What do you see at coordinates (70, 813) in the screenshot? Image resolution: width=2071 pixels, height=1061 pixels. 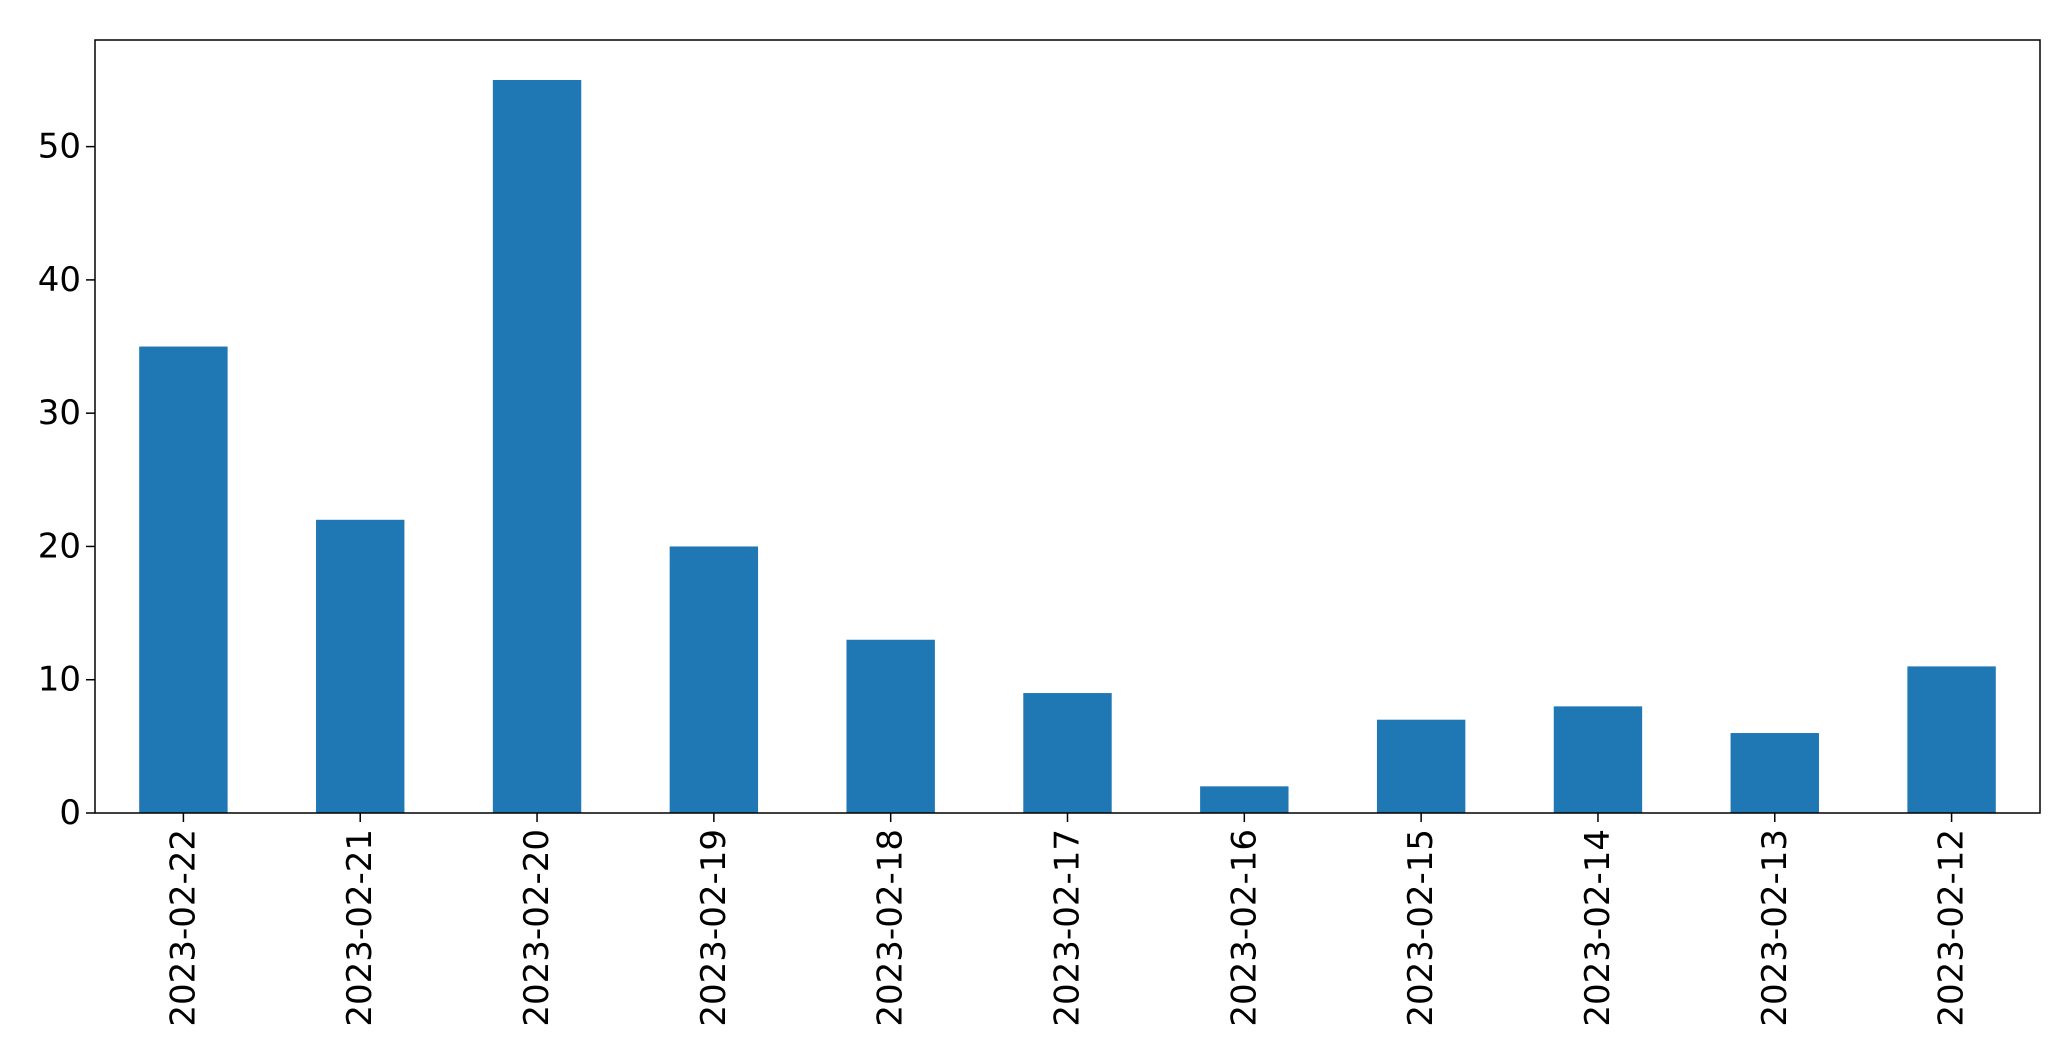 I see `y-tick-label: 0` at bounding box center [70, 813].